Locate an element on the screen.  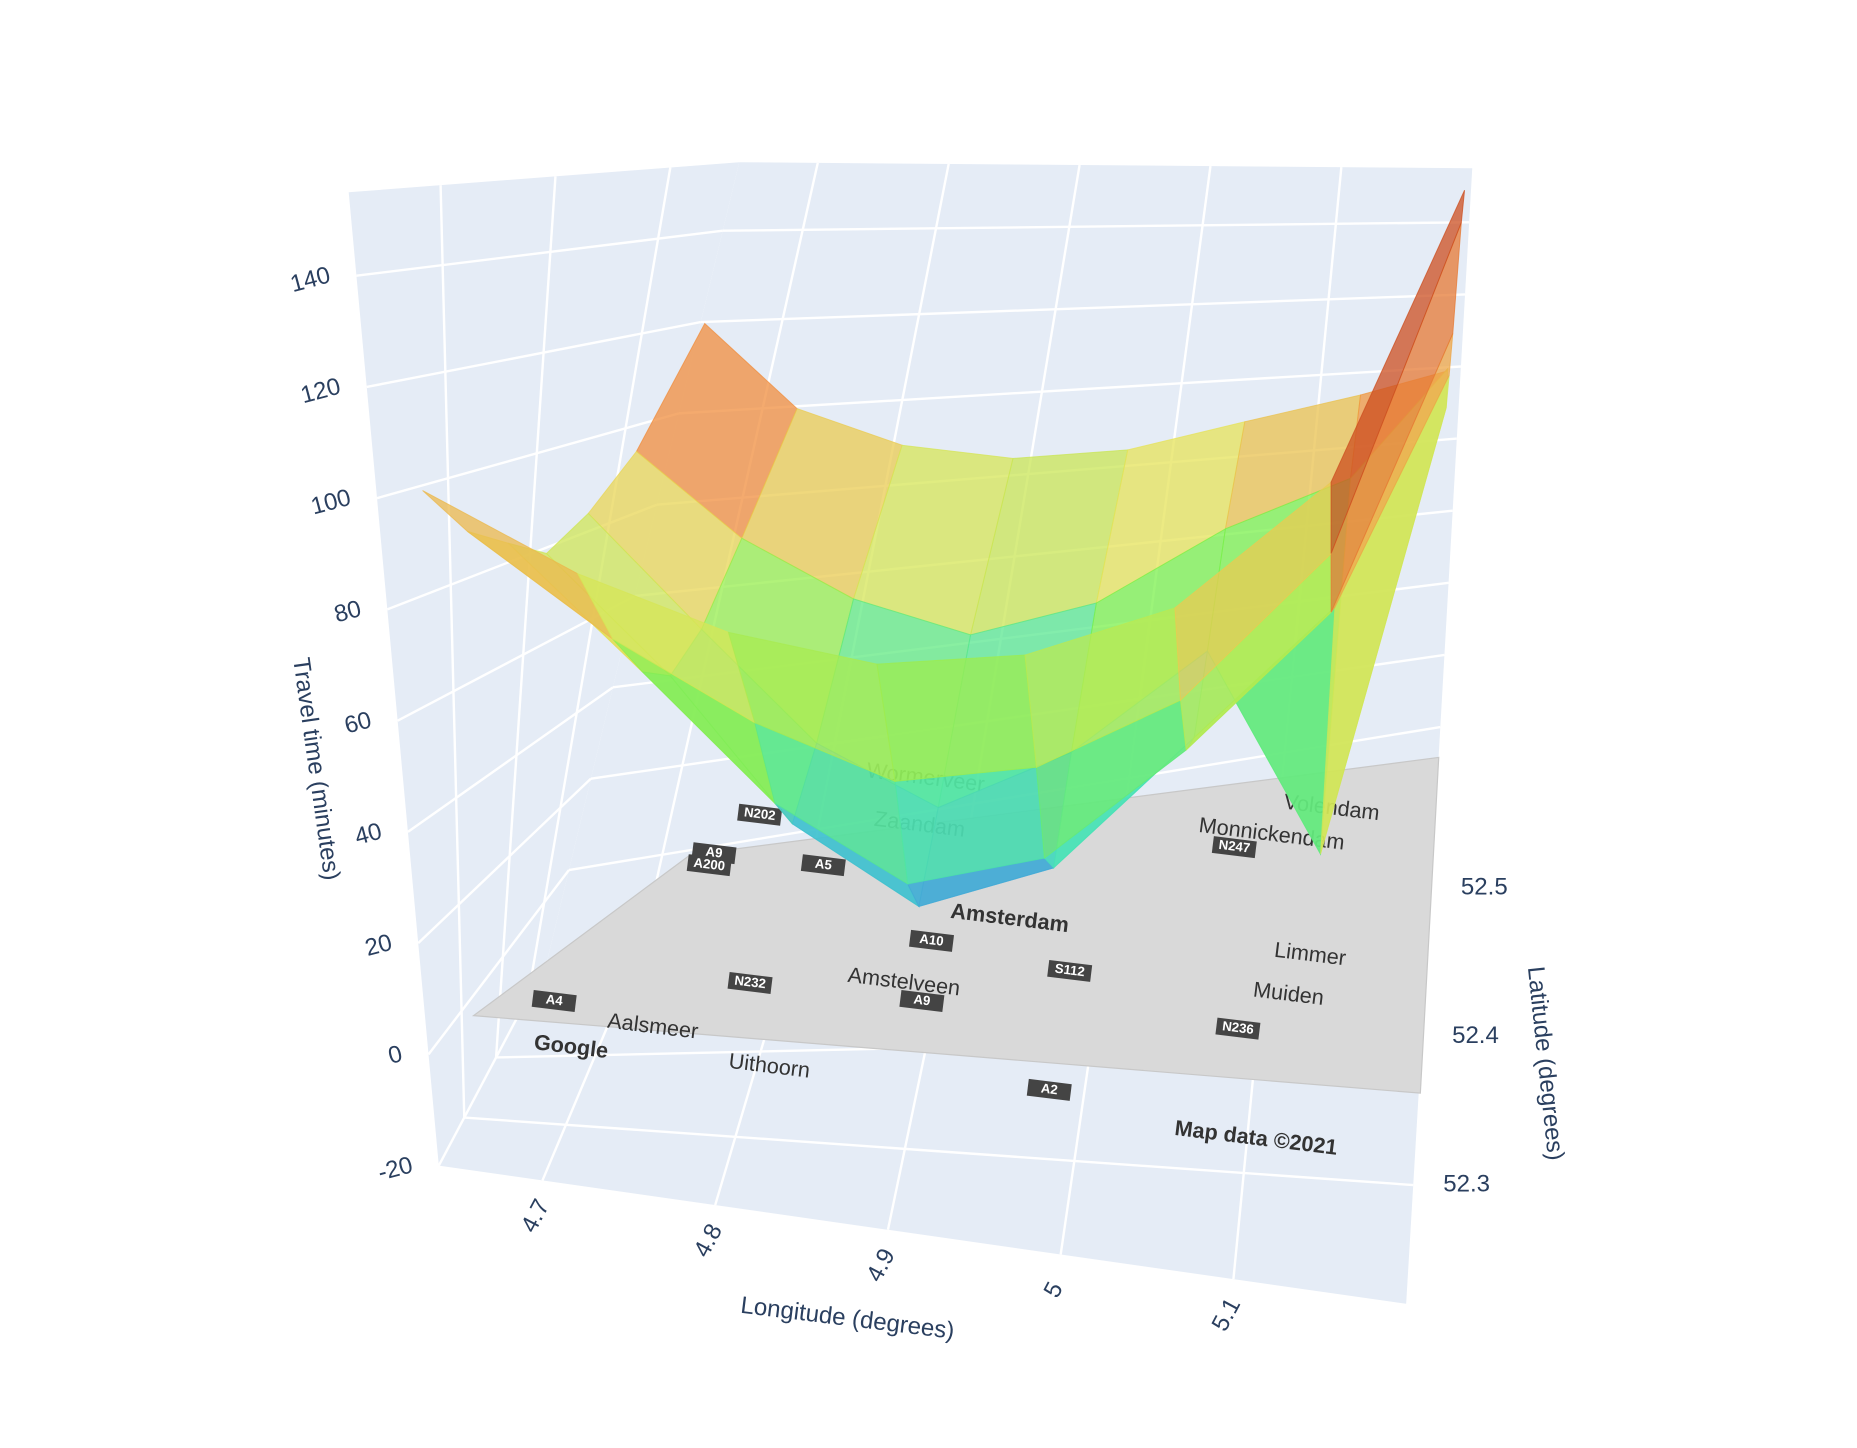
road-label: N232 is located at coordinates (750, 982).